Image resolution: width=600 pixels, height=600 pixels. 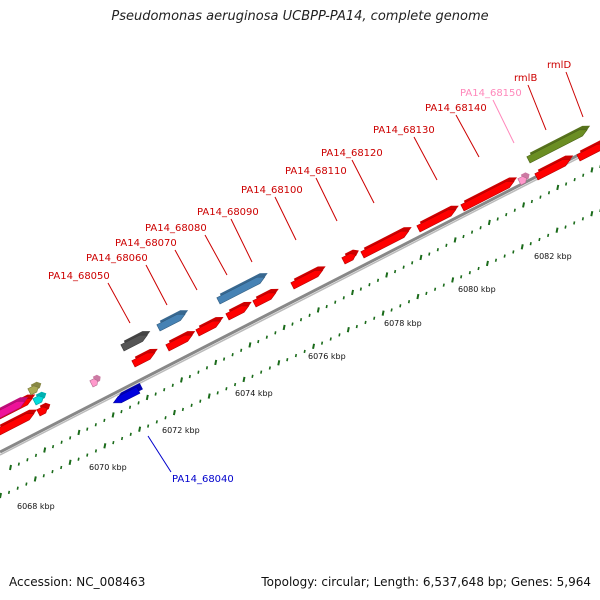 I want to click on gene-label: PA14_68090, so click(x=228, y=212).